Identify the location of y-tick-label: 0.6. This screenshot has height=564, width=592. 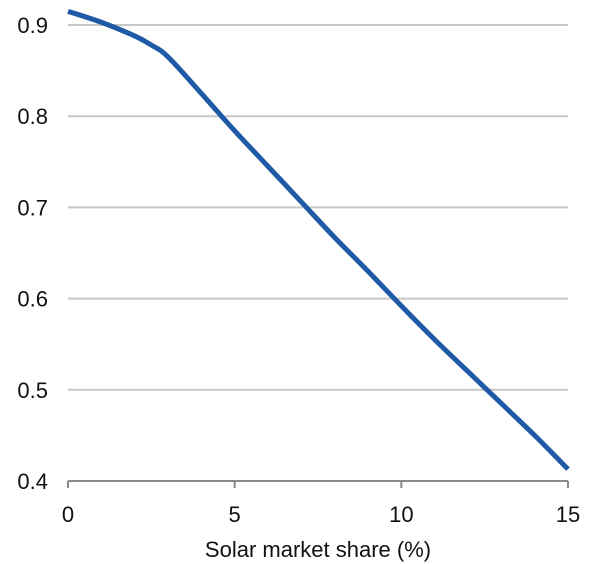
(32, 299).